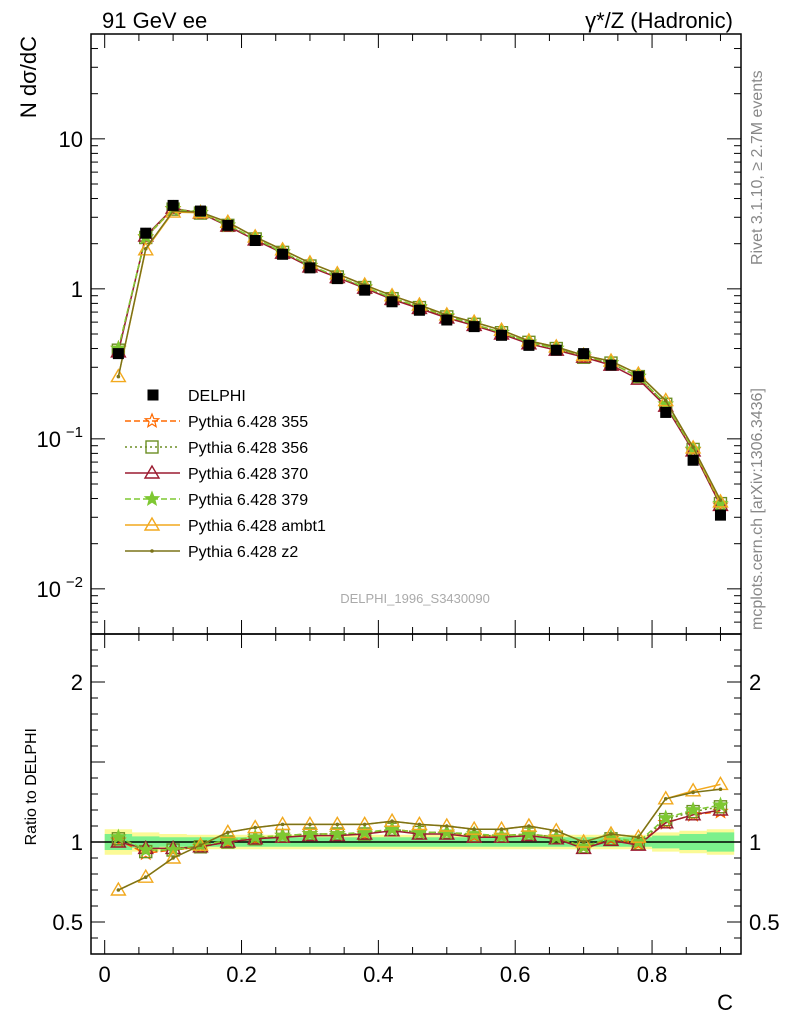  What do you see at coordinates (248, 474) in the screenshot?
I see `legend-label-p370: Pythia 6.428 370` at bounding box center [248, 474].